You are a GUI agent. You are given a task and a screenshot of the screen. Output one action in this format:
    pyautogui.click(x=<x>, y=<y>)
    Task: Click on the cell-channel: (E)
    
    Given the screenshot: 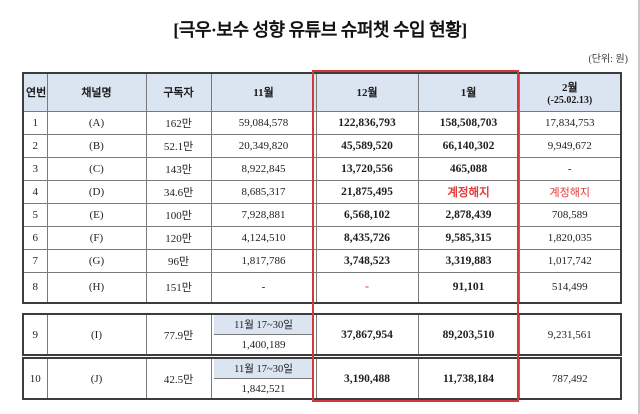 What is the action you would take?
    pyautogui.click(x=96, y=214)
    